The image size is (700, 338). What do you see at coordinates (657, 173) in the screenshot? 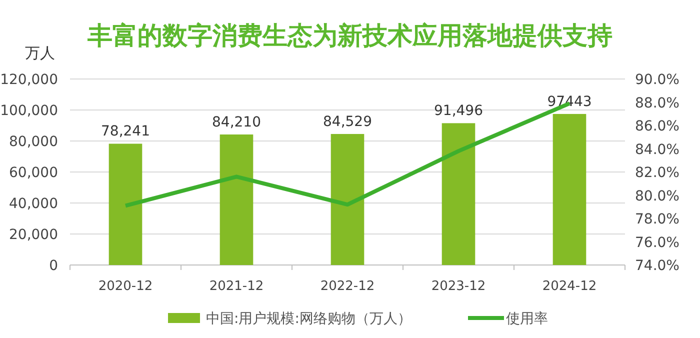
I see `y2-tick-label: 82.0%` at bounding box center [657, 173].